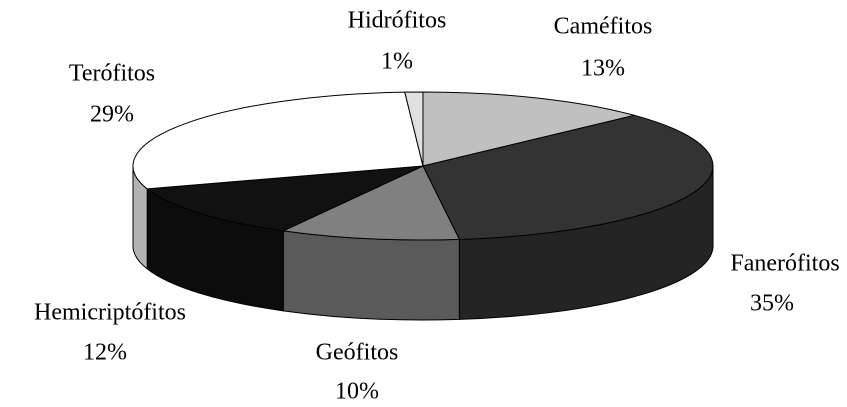 Image resolution: width=847 pixels, height=407 pixels. Describe the element at coordinates (112, 74) in the screenshot. I see `slice-label: Terófitos` at that location.